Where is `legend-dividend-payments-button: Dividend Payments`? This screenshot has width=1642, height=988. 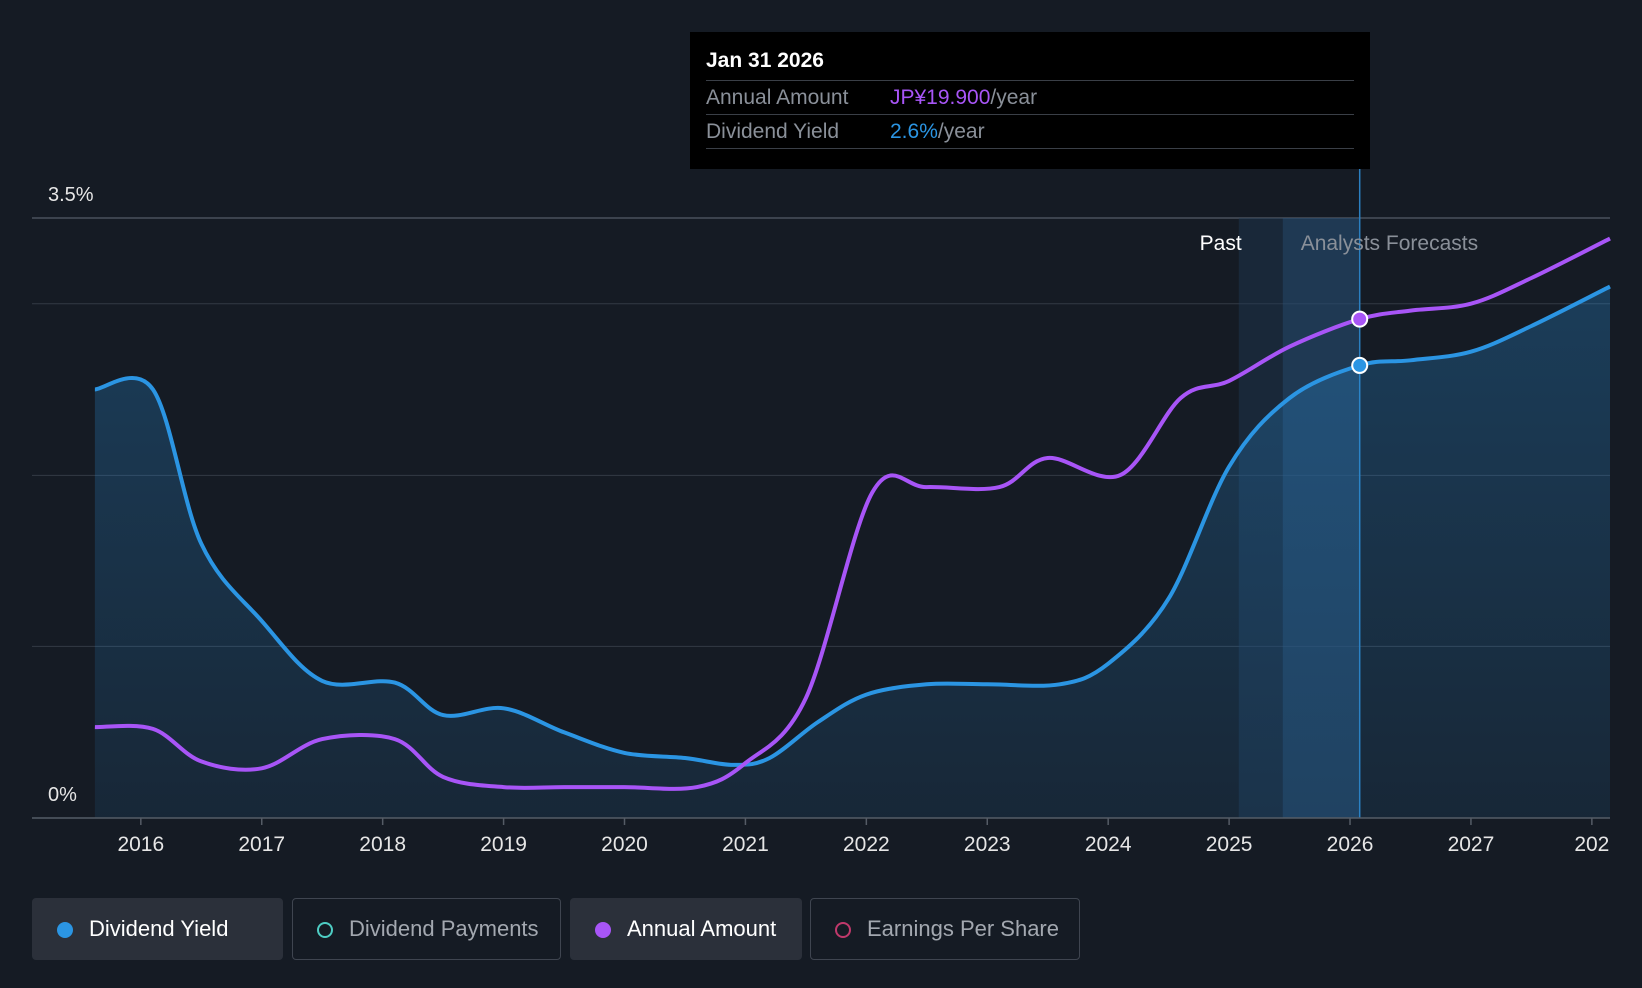
legend-dividend-payments-button: Dividend Payments is located at coordinates (426, 929).